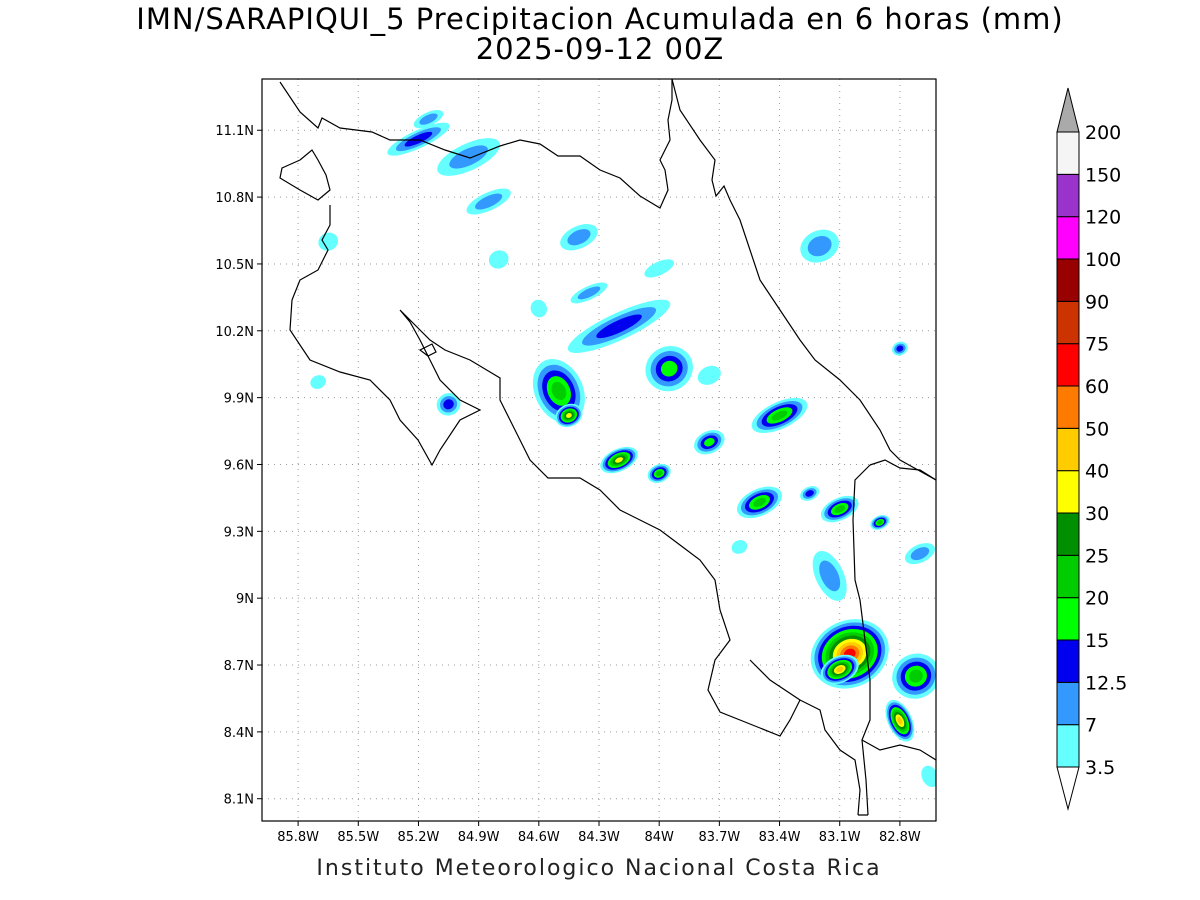 The width and height of the screenshot is (1200, 900). Describe the element at coordinates (234, 265) in the screenshot. I see `lat-tick-label: 10.5N` at that location.